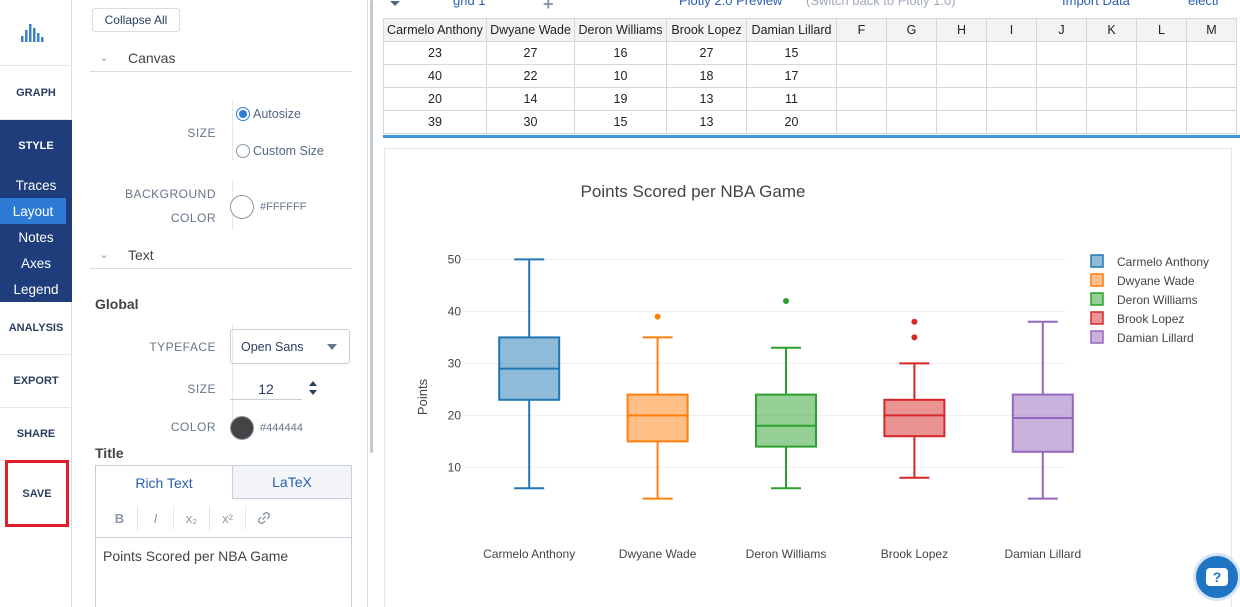  Describe the element at coordinates (530, 30) in the screenshot. I see `grid-column-header: Dwyane Wade` at that location.